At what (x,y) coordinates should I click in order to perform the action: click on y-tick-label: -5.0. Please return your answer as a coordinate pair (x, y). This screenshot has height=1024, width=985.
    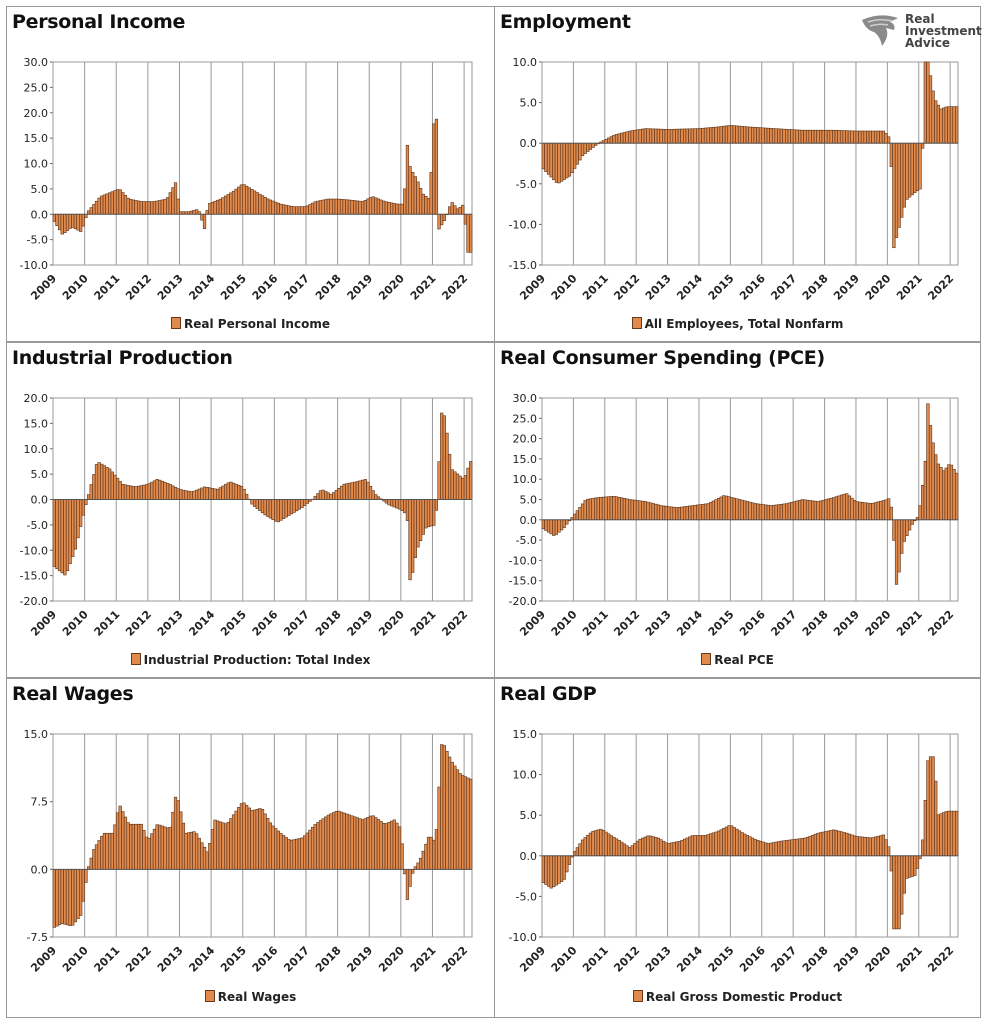
    Looking at the image, I should click on (37, 525).